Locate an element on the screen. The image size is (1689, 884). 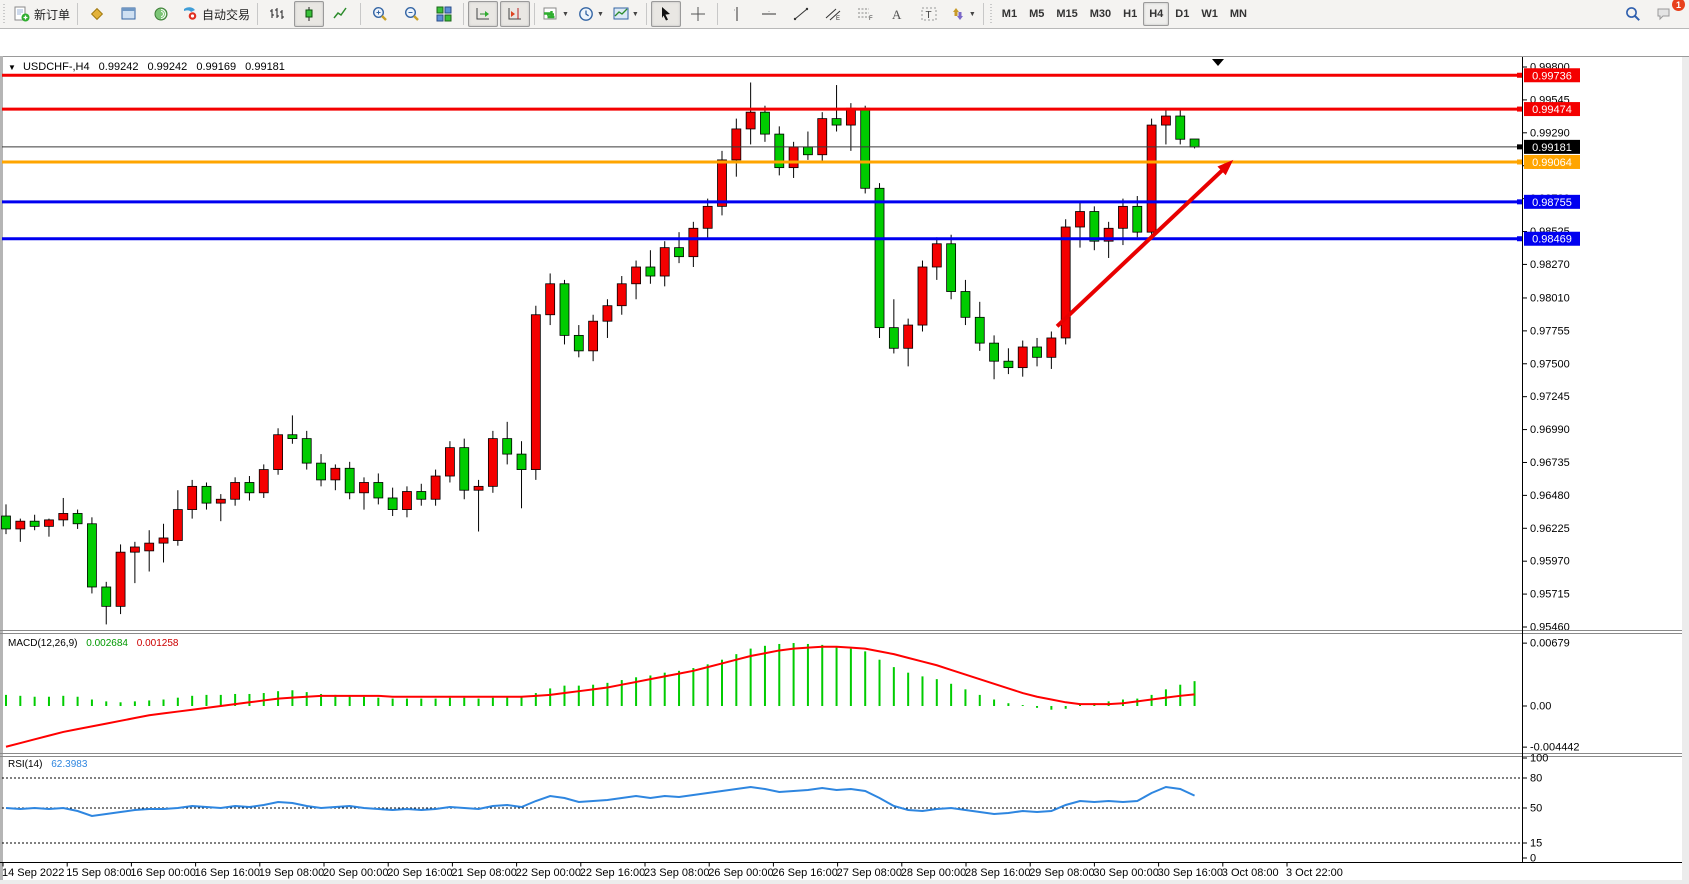
cursor-icon is located at coordinates (665, 14).